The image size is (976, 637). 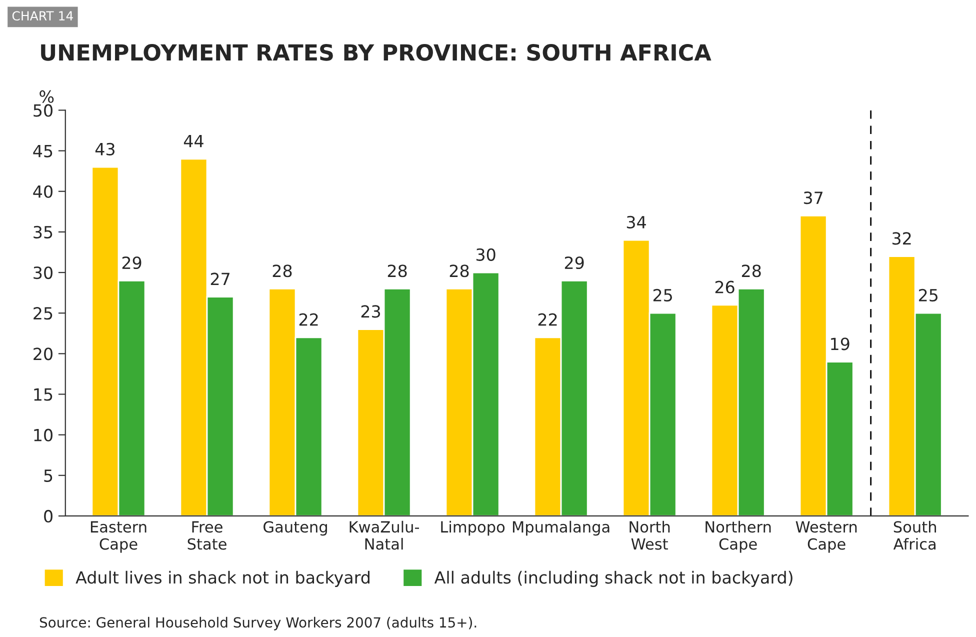 What do you see at coordinates (486, 254) in the screenshot?
I see `data-label: 30` at bounding box center [486, 254].